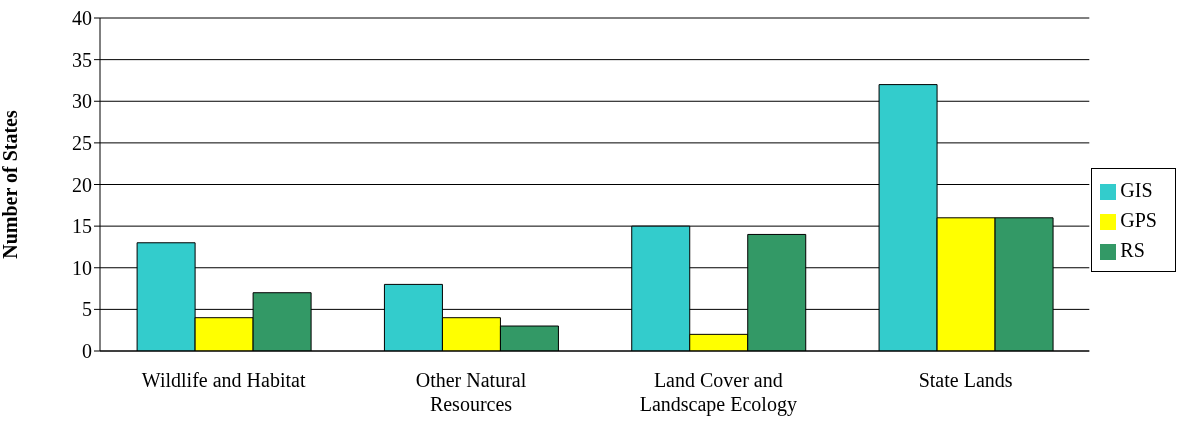  I want to click on x-tick-label: Land Cover and Landscape Ecology, so click(718, 392).